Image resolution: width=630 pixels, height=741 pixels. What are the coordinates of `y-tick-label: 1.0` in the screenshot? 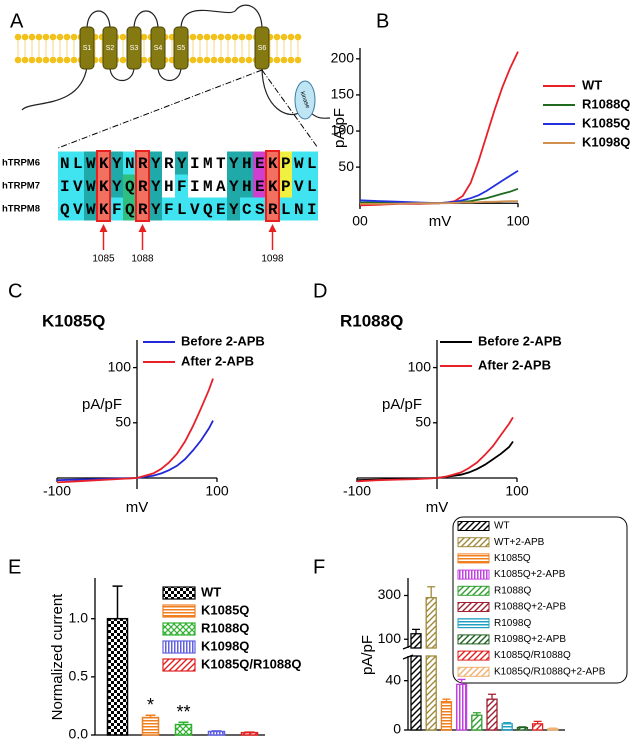 It's located at (79, 617).